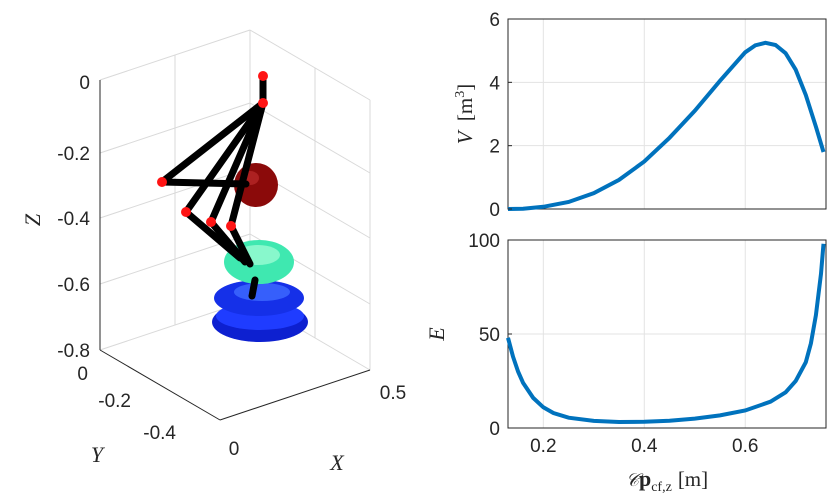 The image size is (830, 498). I want to click on y-ticks: 0 -0.2 -0.4, so click(126, 404).